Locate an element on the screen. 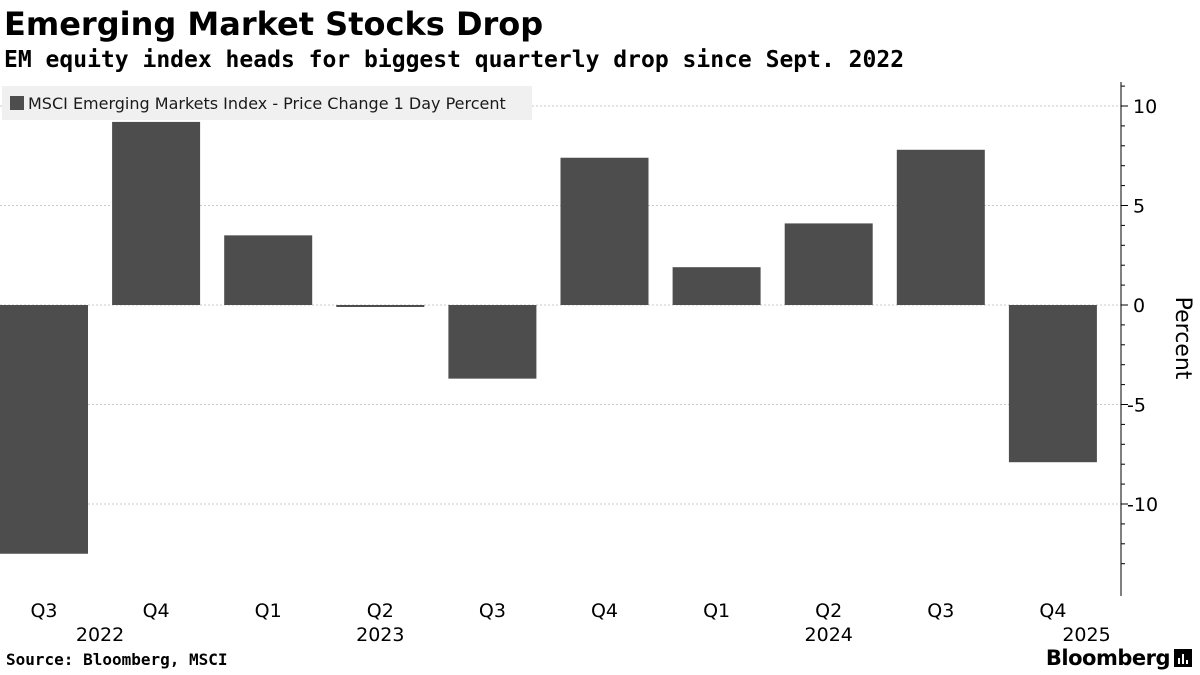  y-tick-label: 0 is located at coordinates (1139, 306).